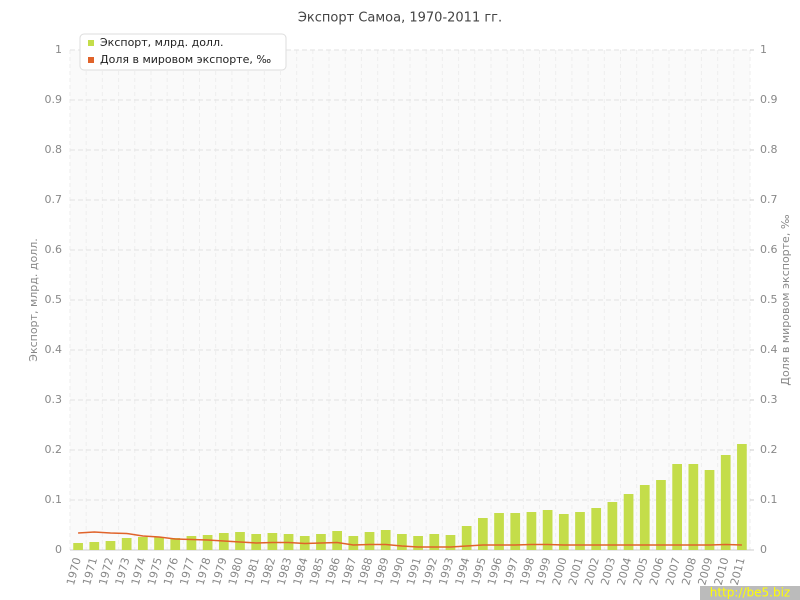  What do you see at coordinates (769, 449) in the screenshot?
I see `y2-tick-label: 0.2` at bounding box center [769, 449].